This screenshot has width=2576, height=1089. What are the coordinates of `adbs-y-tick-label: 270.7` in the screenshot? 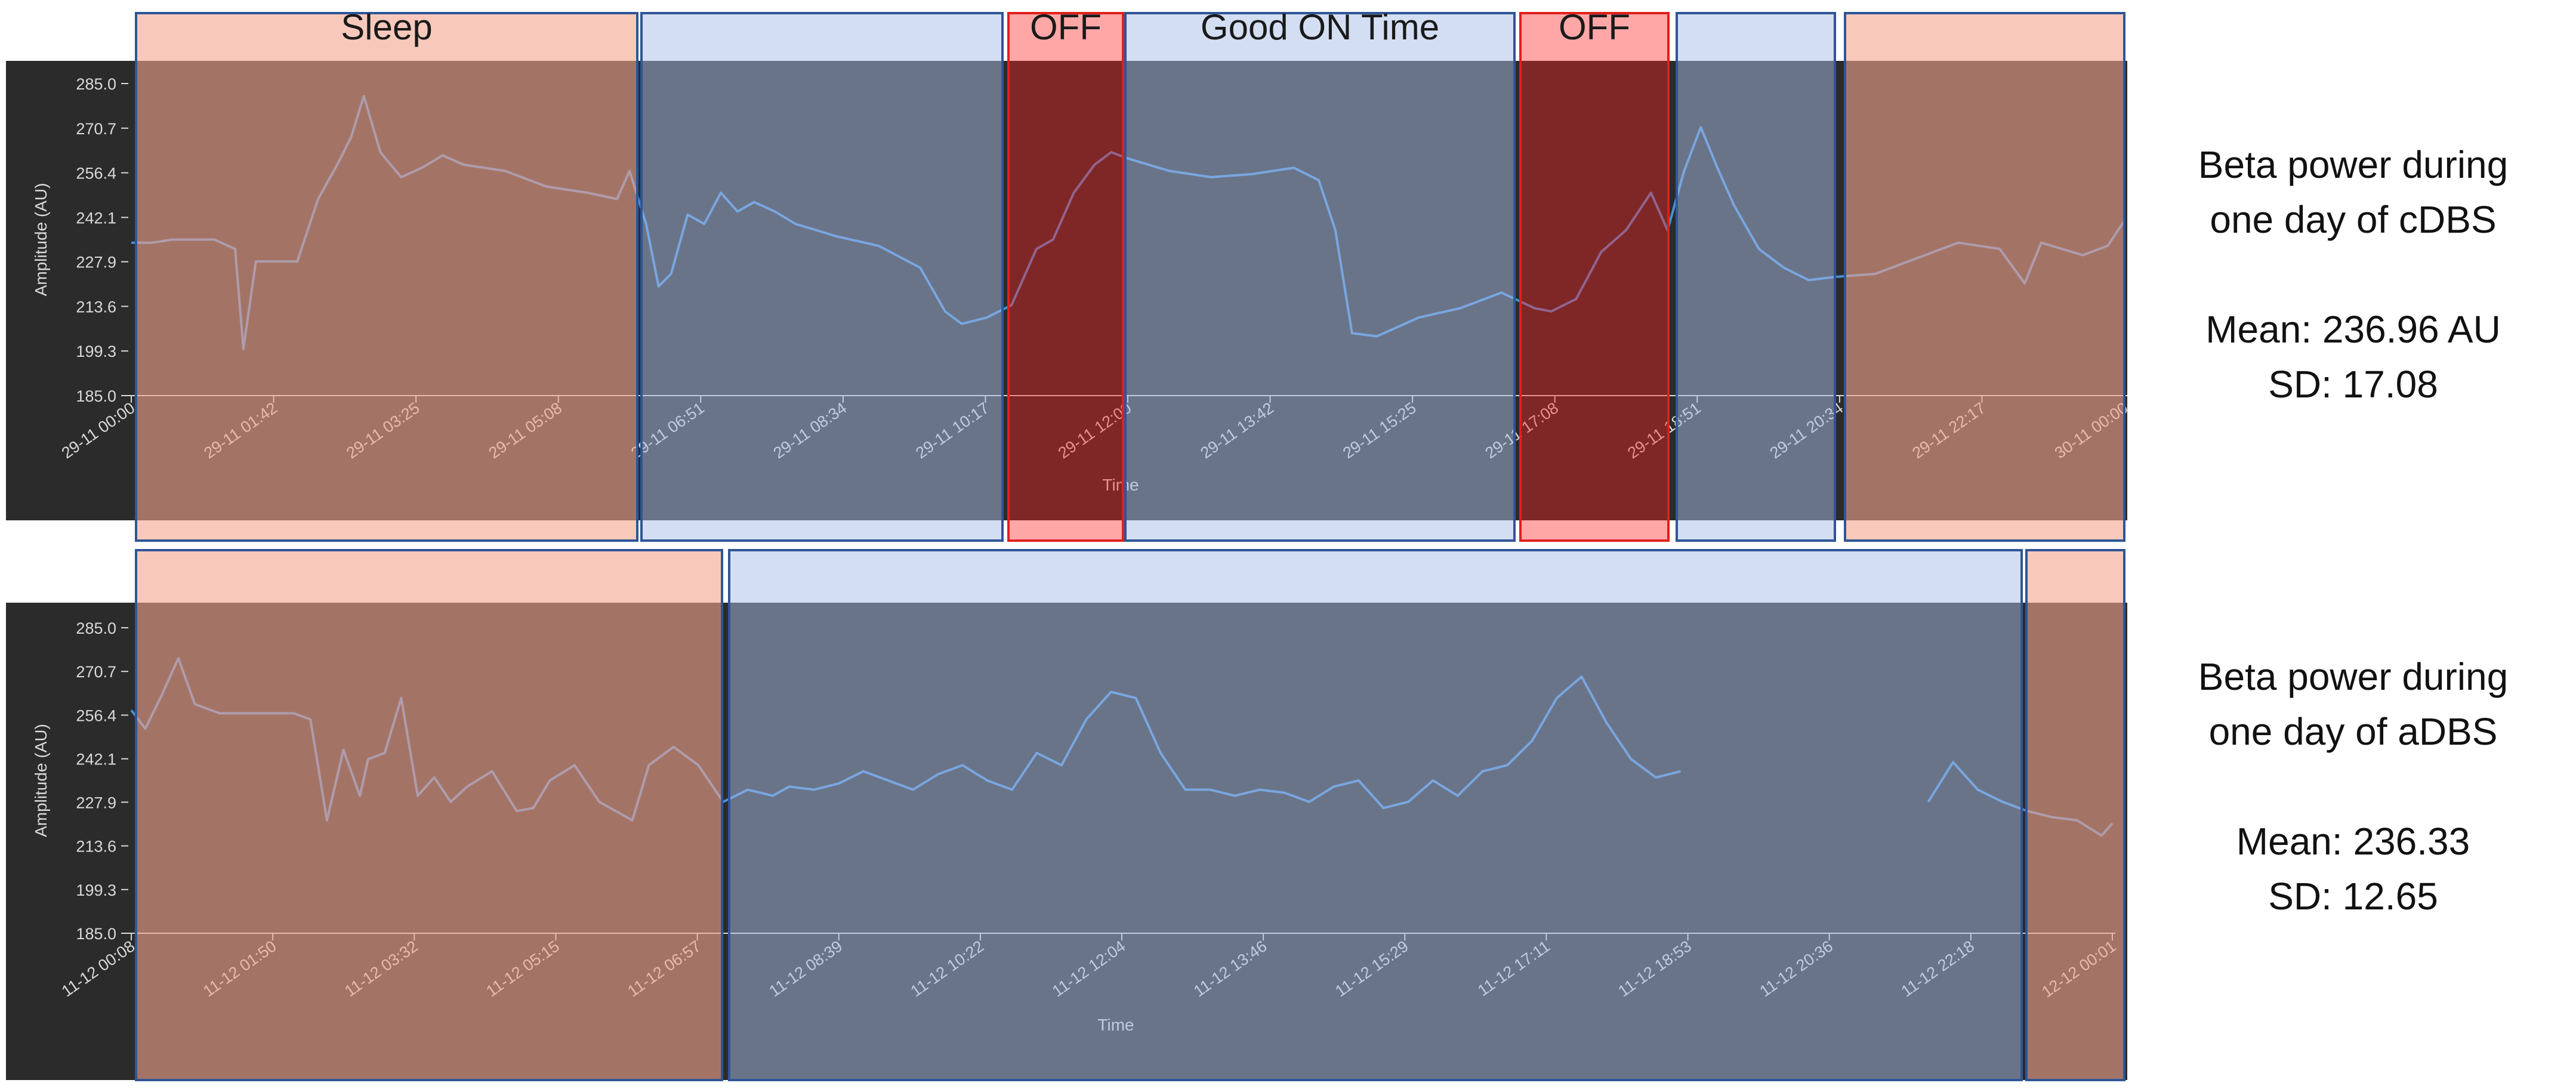 It's located at (96, 672).